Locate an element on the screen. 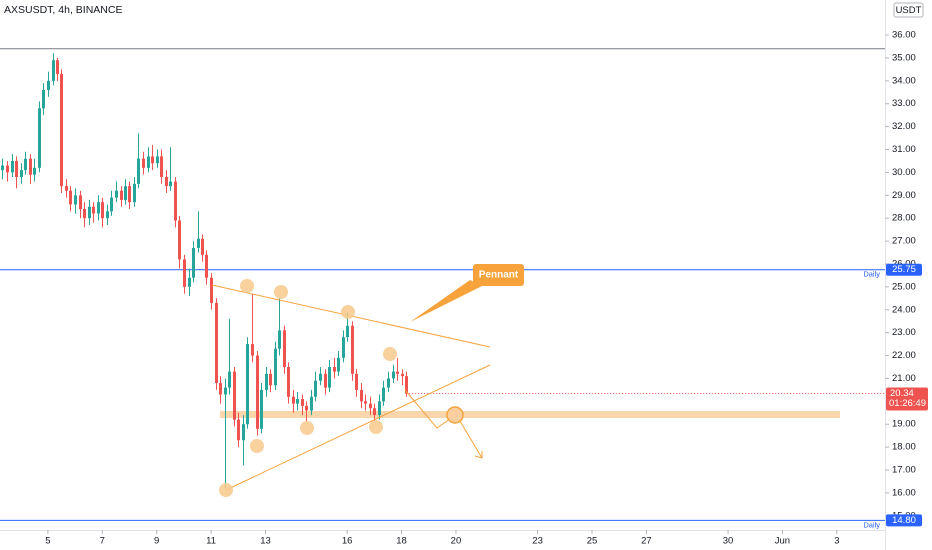 The height and width of the screenshot is (550, 932). x-tick-label: 16 is located at coordinates (347, 541).